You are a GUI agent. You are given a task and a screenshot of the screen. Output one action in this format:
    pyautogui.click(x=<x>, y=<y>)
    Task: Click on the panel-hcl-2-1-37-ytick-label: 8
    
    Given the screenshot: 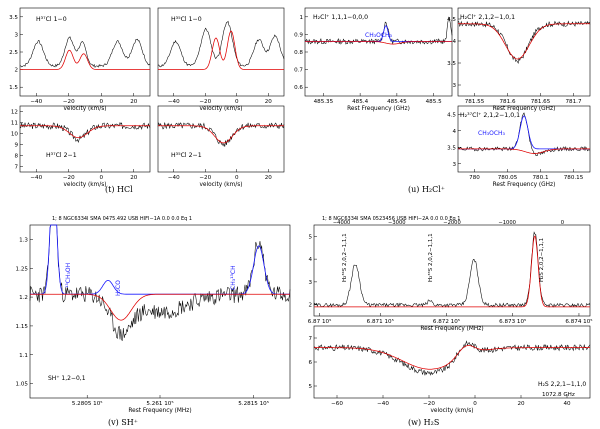 What is the action you would take?
    pyautogui.click(x=16, y=157)
    